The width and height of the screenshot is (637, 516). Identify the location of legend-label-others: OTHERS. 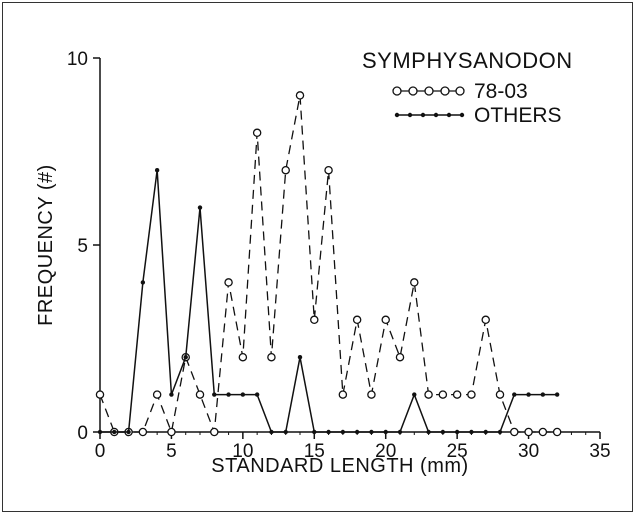
(518, 115).